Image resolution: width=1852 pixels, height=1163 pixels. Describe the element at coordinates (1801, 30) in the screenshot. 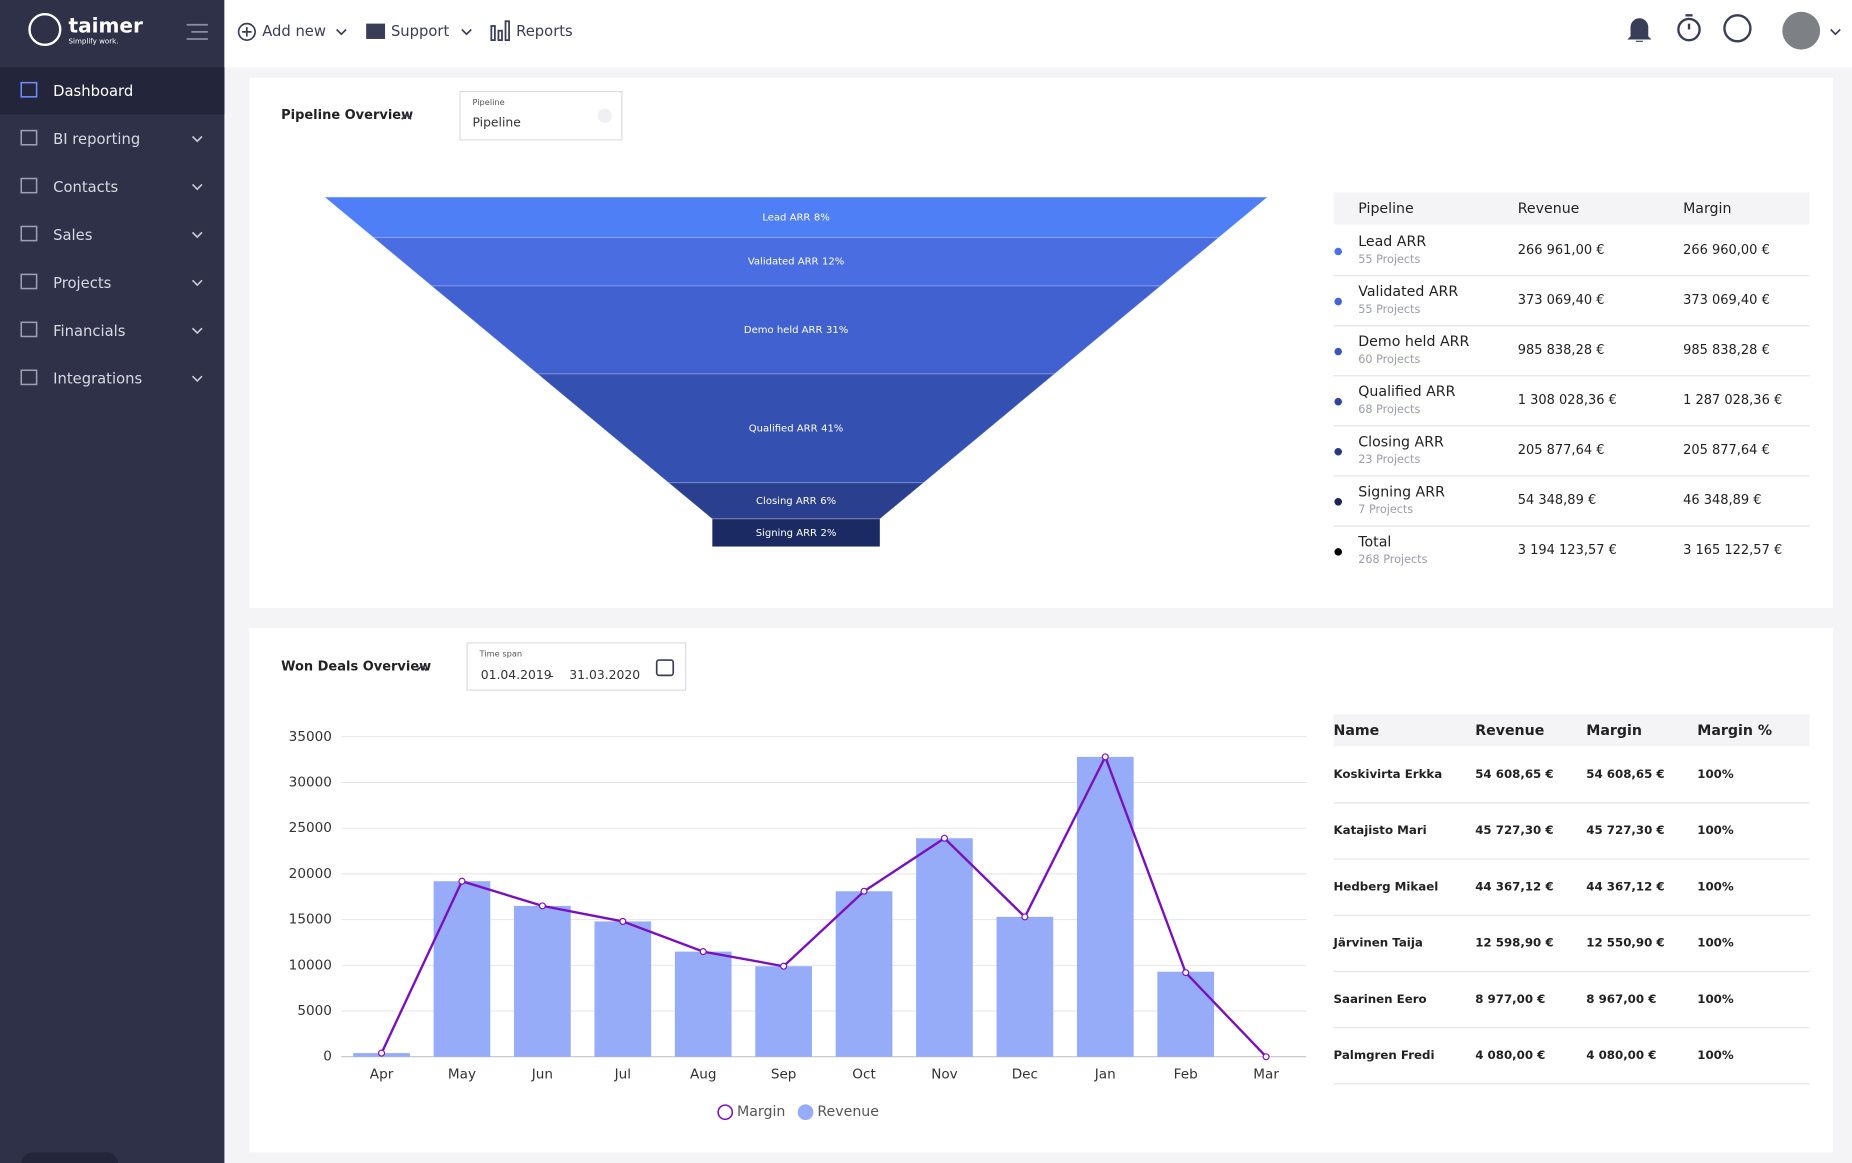

I see `avatar` at that location.